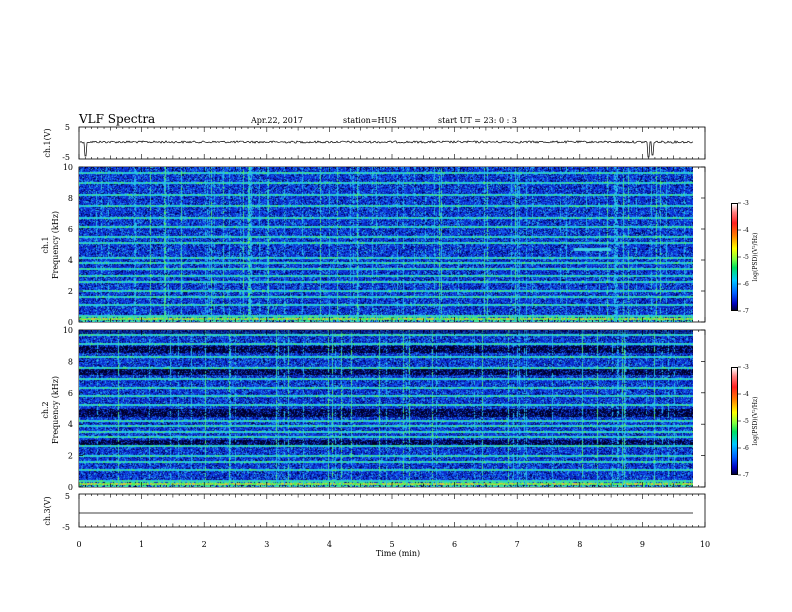 The image size is (792, 612). I want to click on ch1-ylabel: ch.1(V), so click(47, 142).